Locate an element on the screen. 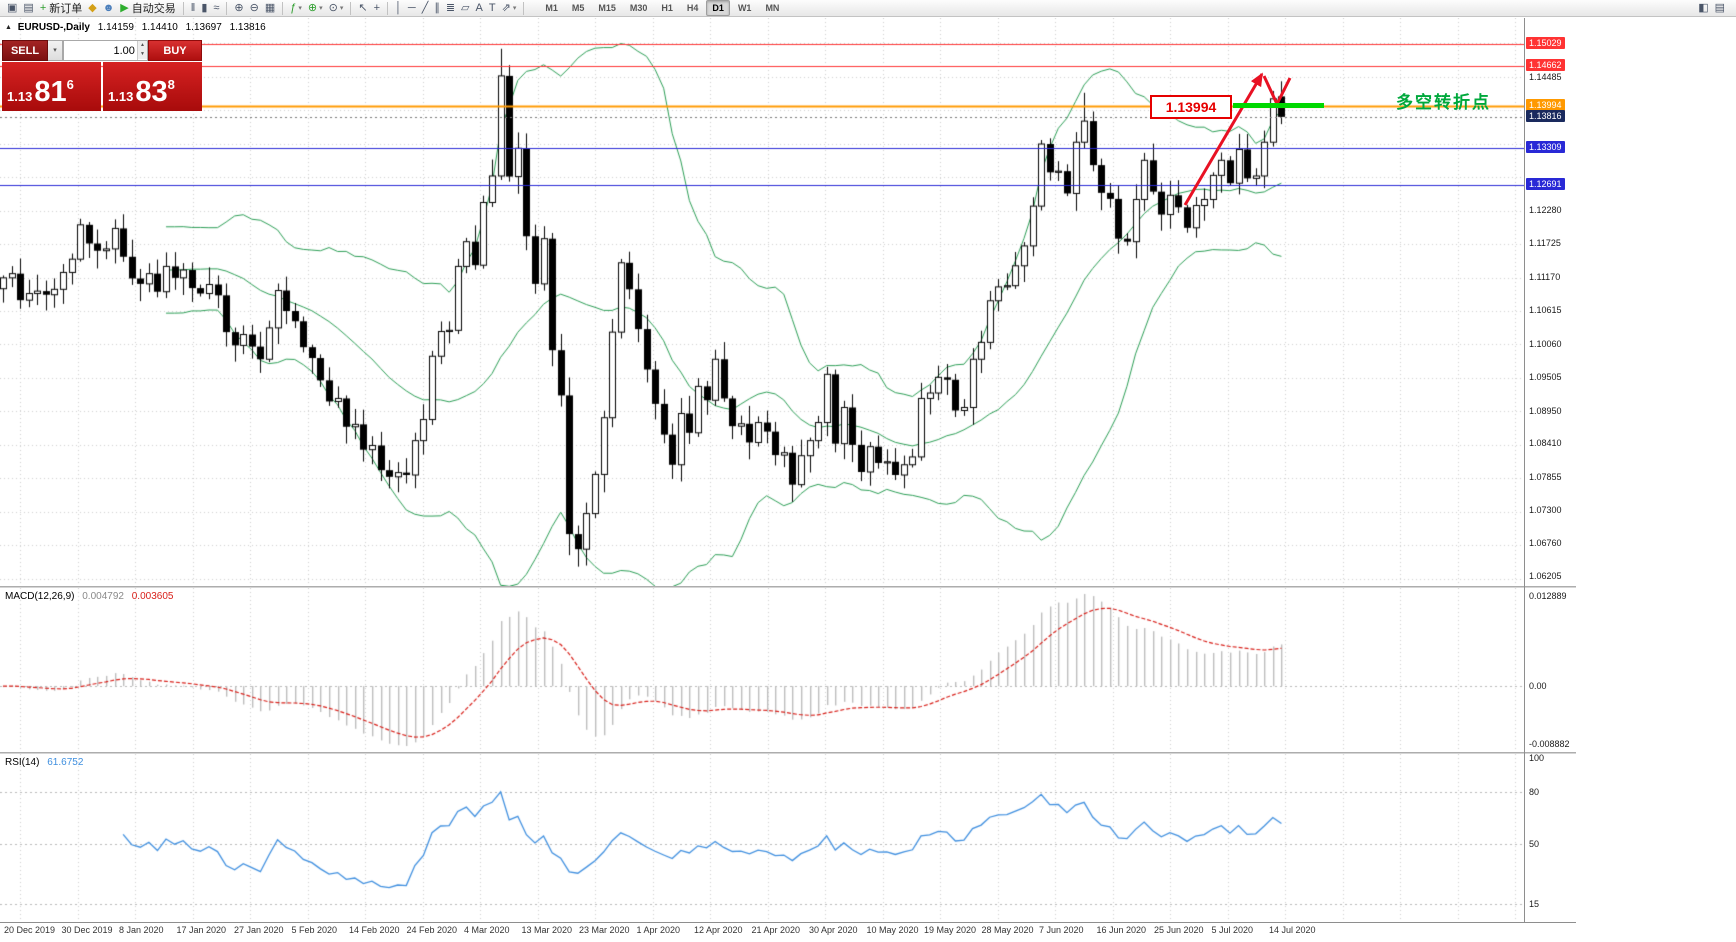  price-tag: 1.13309 is located at coordinates (1545, 146).